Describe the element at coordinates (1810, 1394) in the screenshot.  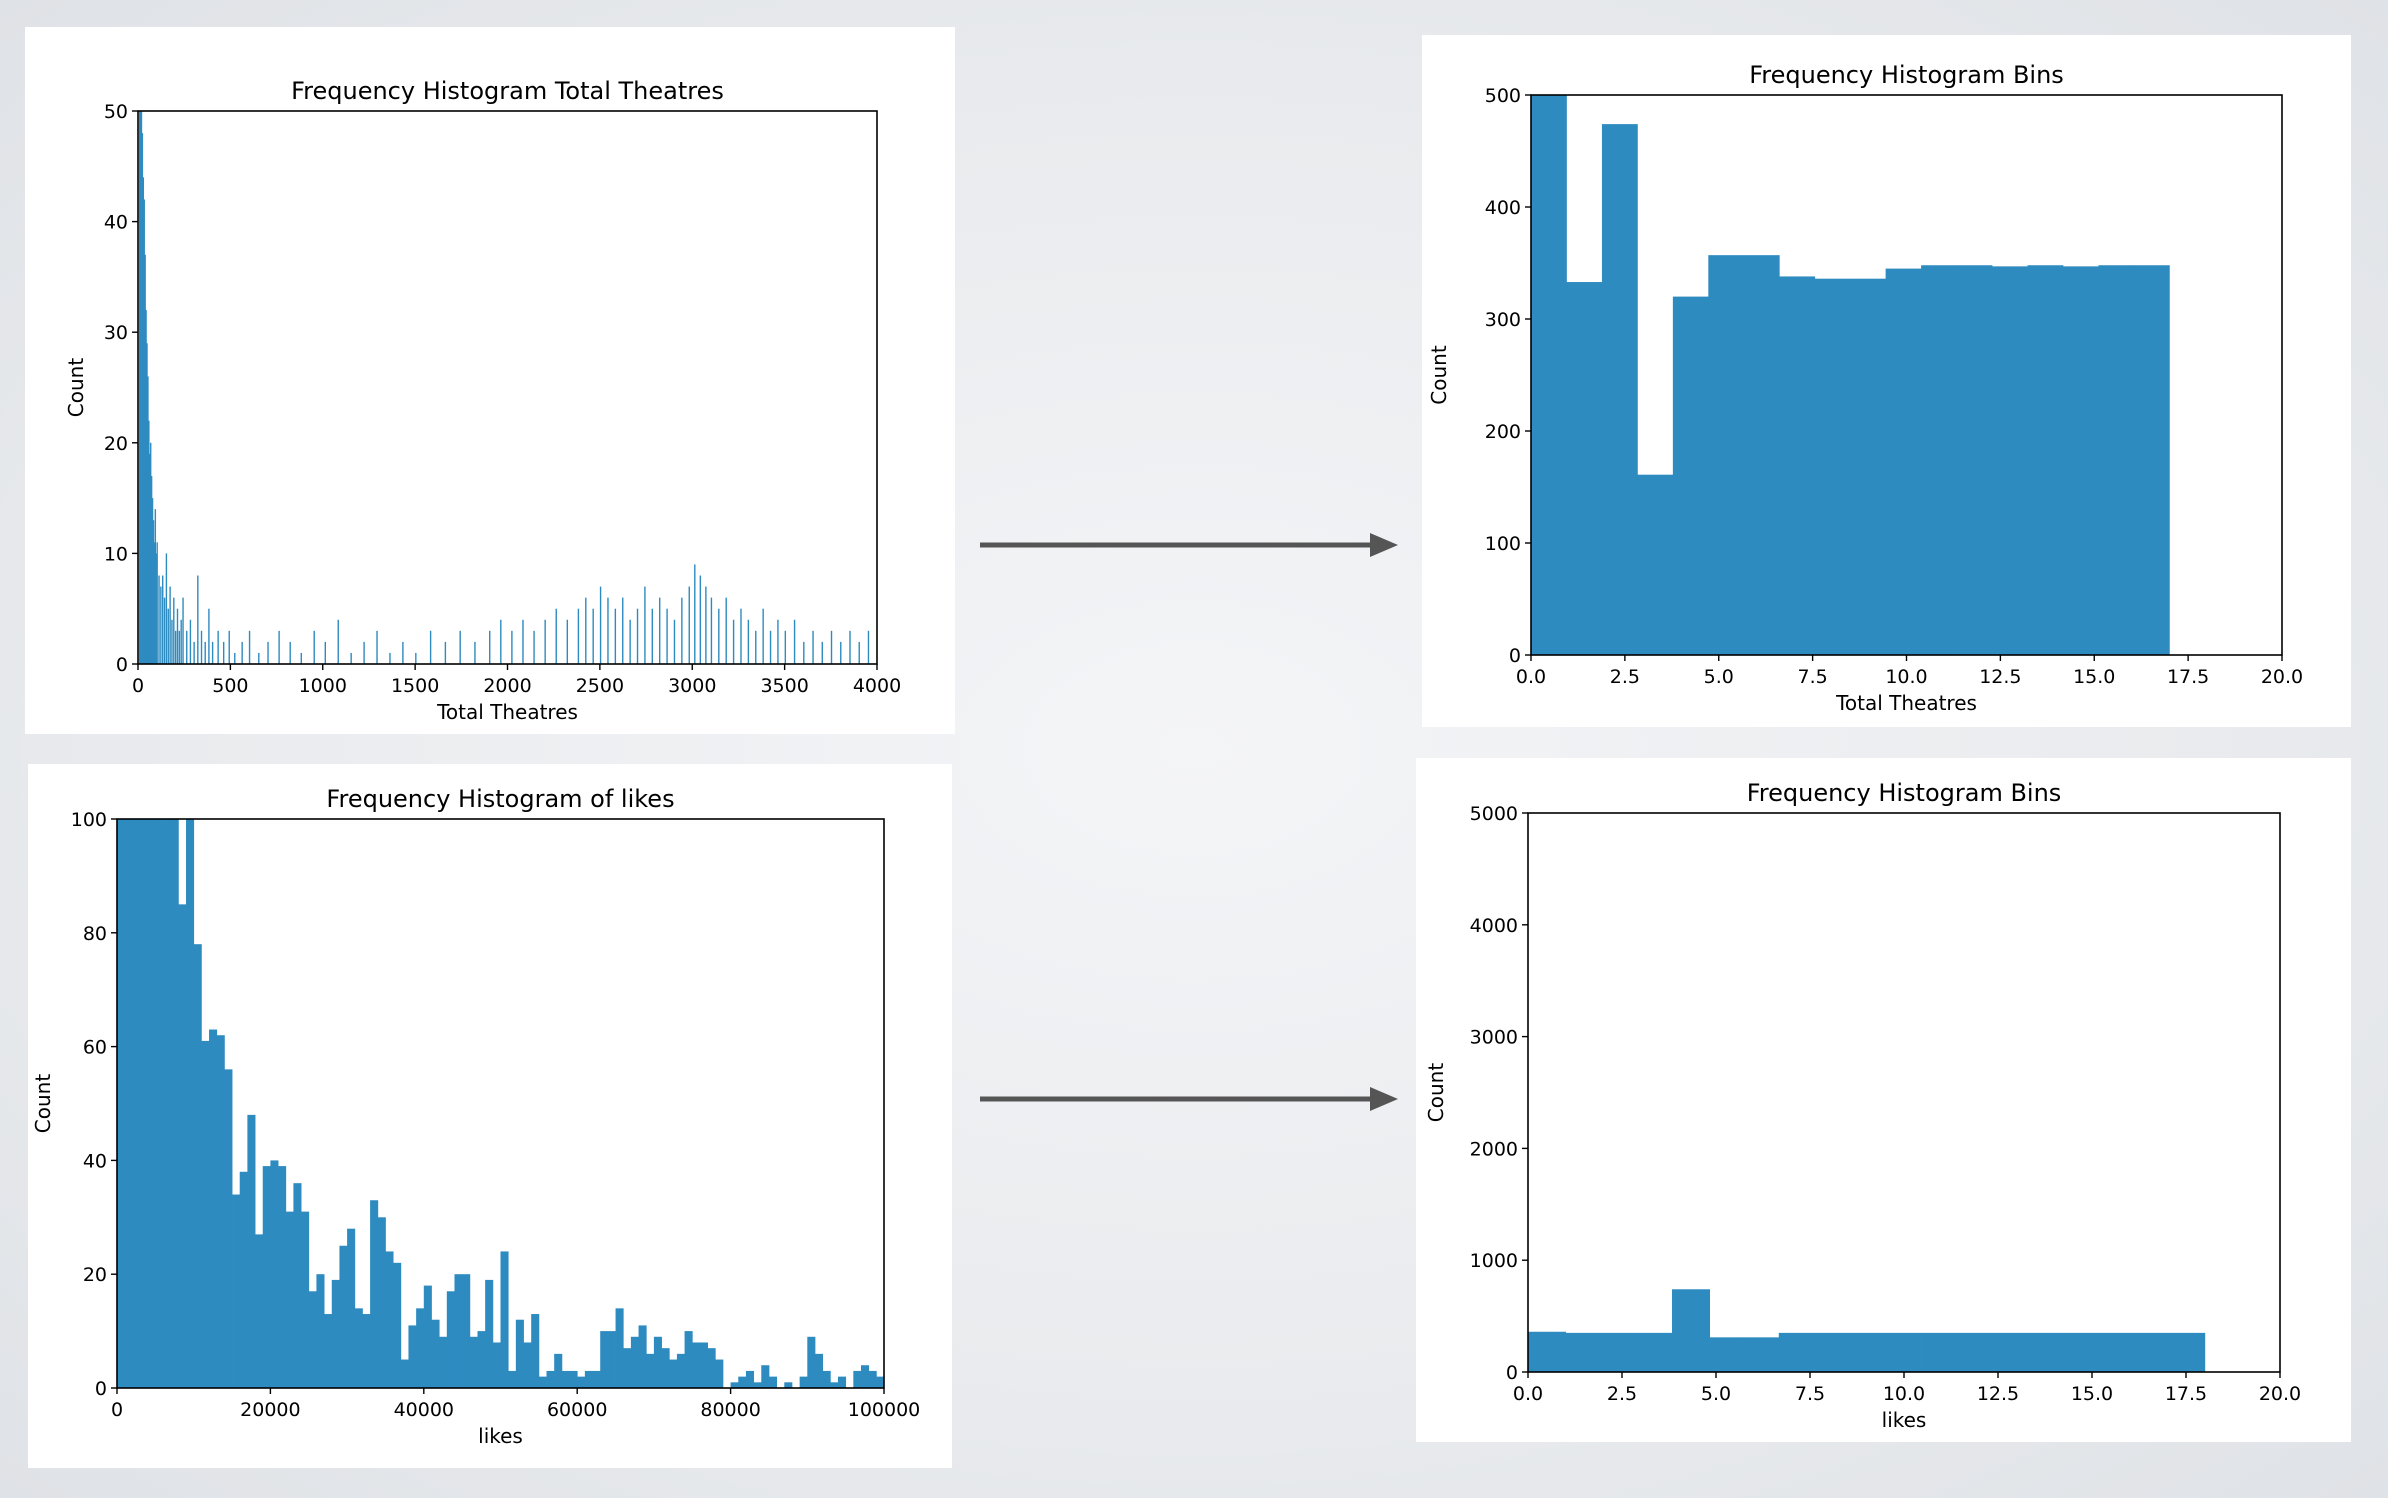
I see `x-tick-label: 7.5` at that location.